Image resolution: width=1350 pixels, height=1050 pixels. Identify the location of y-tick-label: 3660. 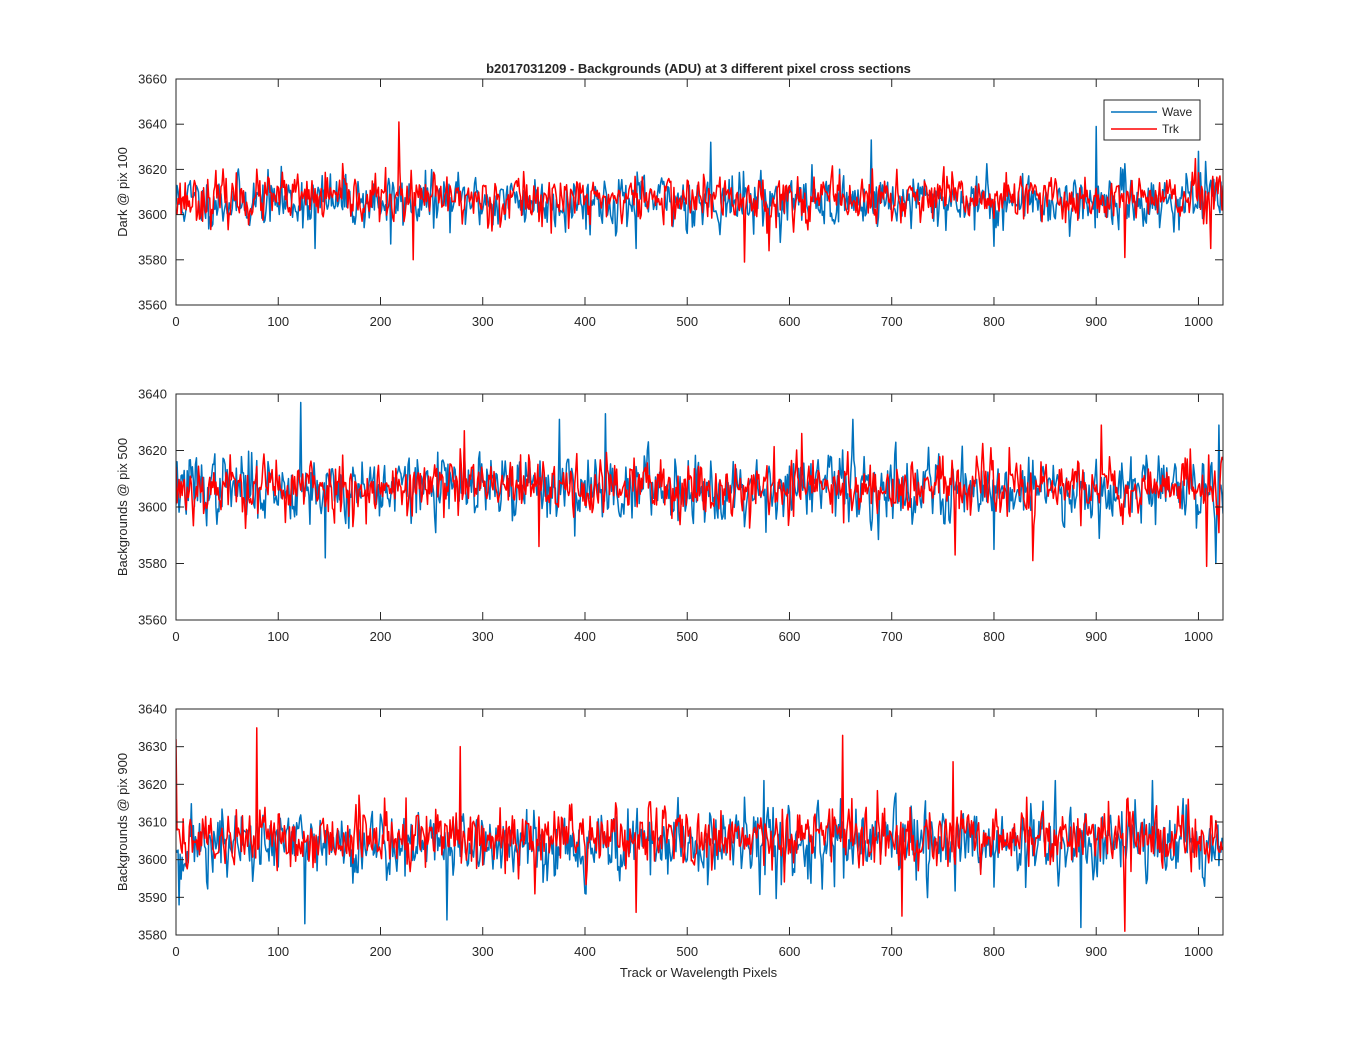
(152, 79).